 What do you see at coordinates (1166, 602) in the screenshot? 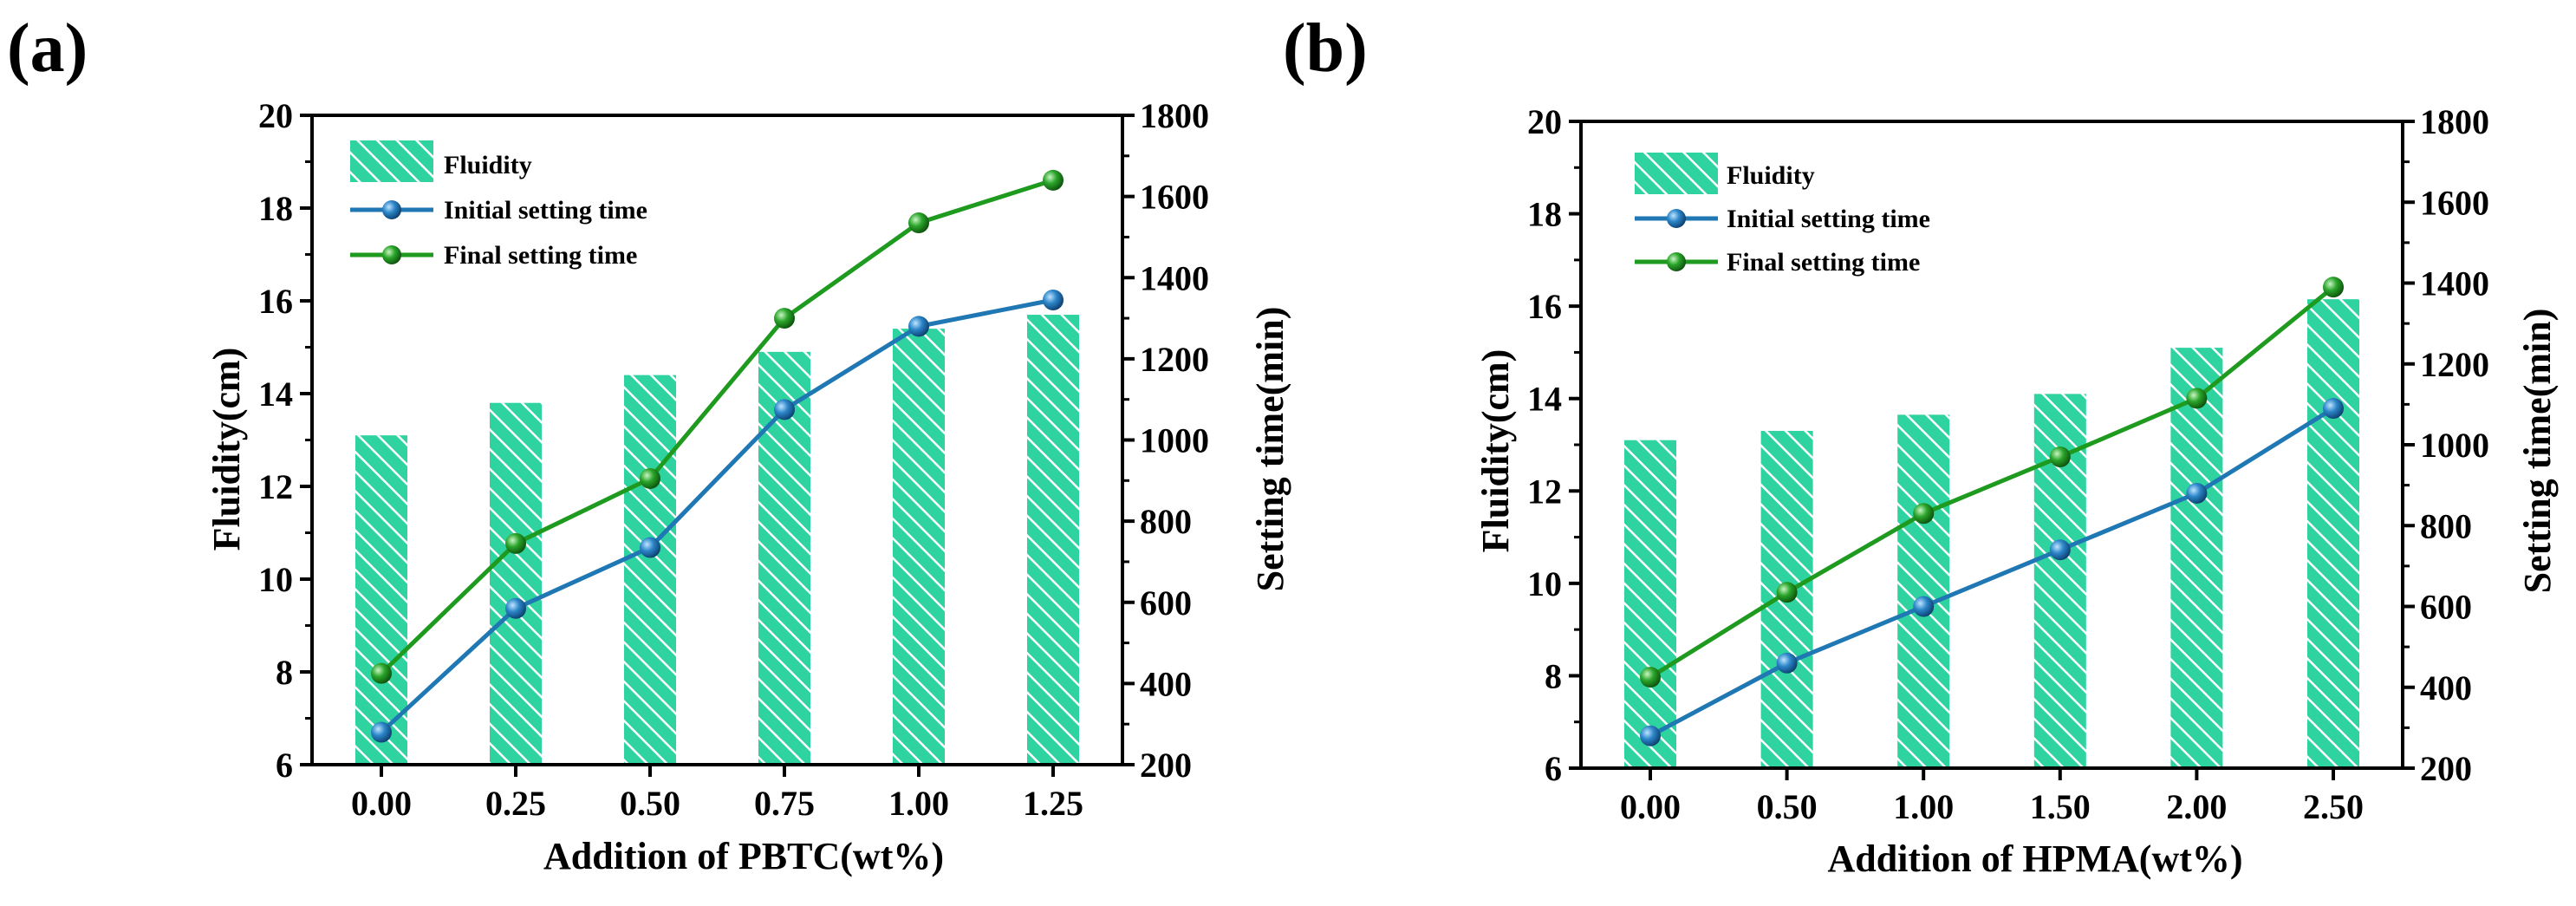
I see `y2tick-label-a-2: 600` at bounding box center [1166, 602].